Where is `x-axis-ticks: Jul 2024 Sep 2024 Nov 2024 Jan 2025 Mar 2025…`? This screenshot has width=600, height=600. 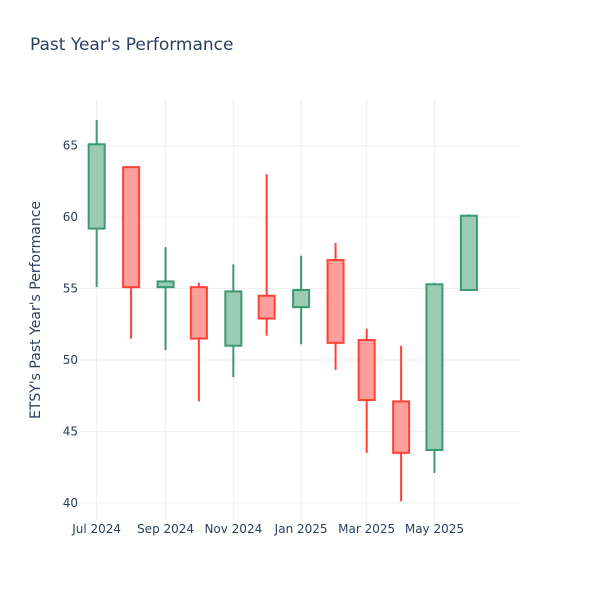
x-axis-ticks: Jul 2024 Sep 2024 Nov 2024 Jan 2025 Mar 2025… is located at coordinates (267, 529).